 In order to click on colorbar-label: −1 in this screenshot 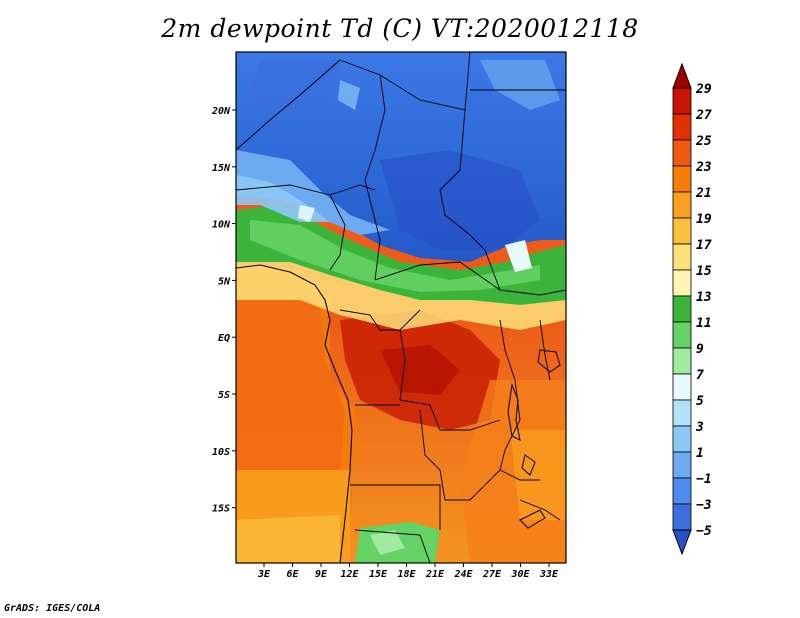, I will do `click(704, 479)`.